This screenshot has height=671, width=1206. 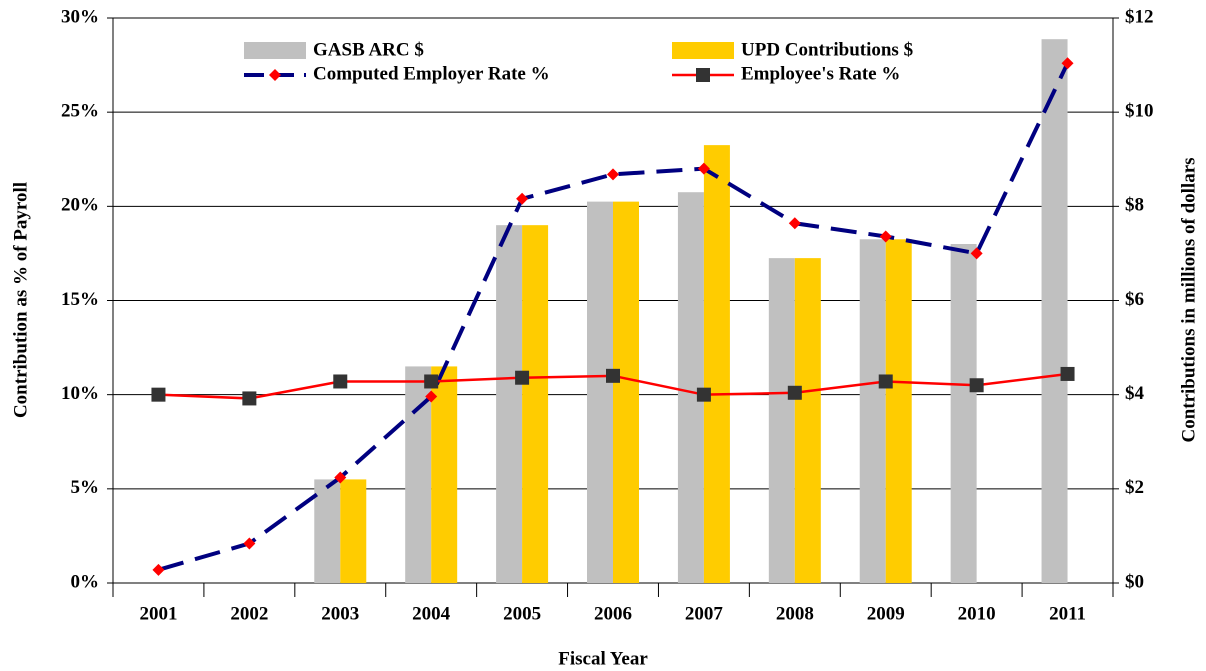 What do you see at coordinates (80, 205) in the screenshot?
I see `y-tick-label: 20%` at bounding box center [80, 205].